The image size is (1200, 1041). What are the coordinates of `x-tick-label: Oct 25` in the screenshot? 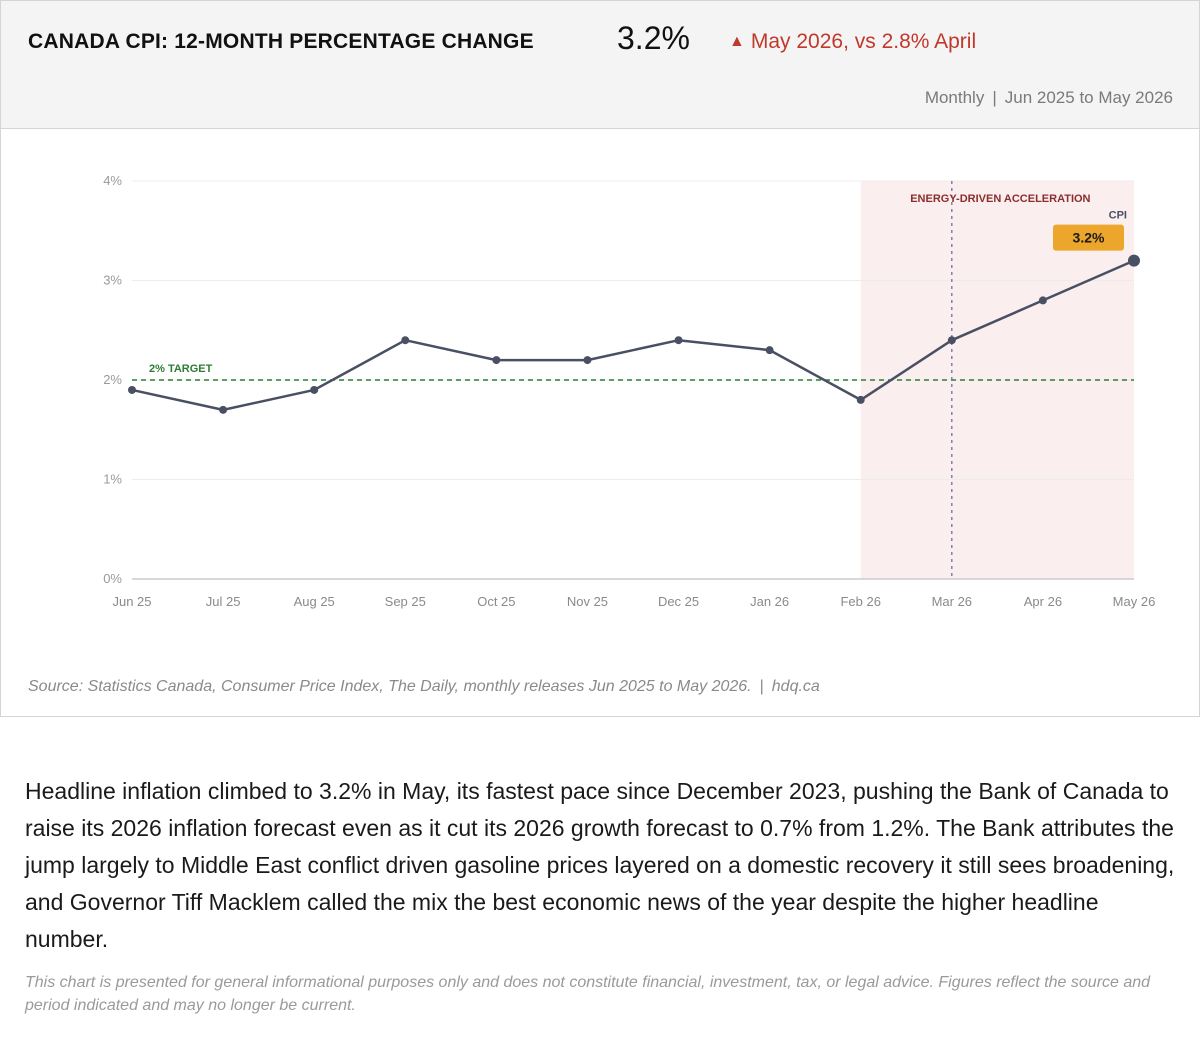 It's located at (496, 601).